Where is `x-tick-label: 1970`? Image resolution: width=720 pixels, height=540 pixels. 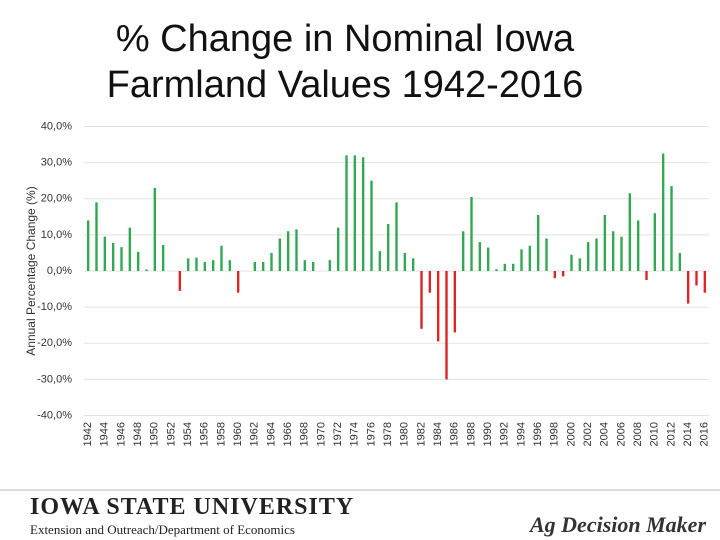 x-tick-label: 1970 is located at coordinates (321, 434).